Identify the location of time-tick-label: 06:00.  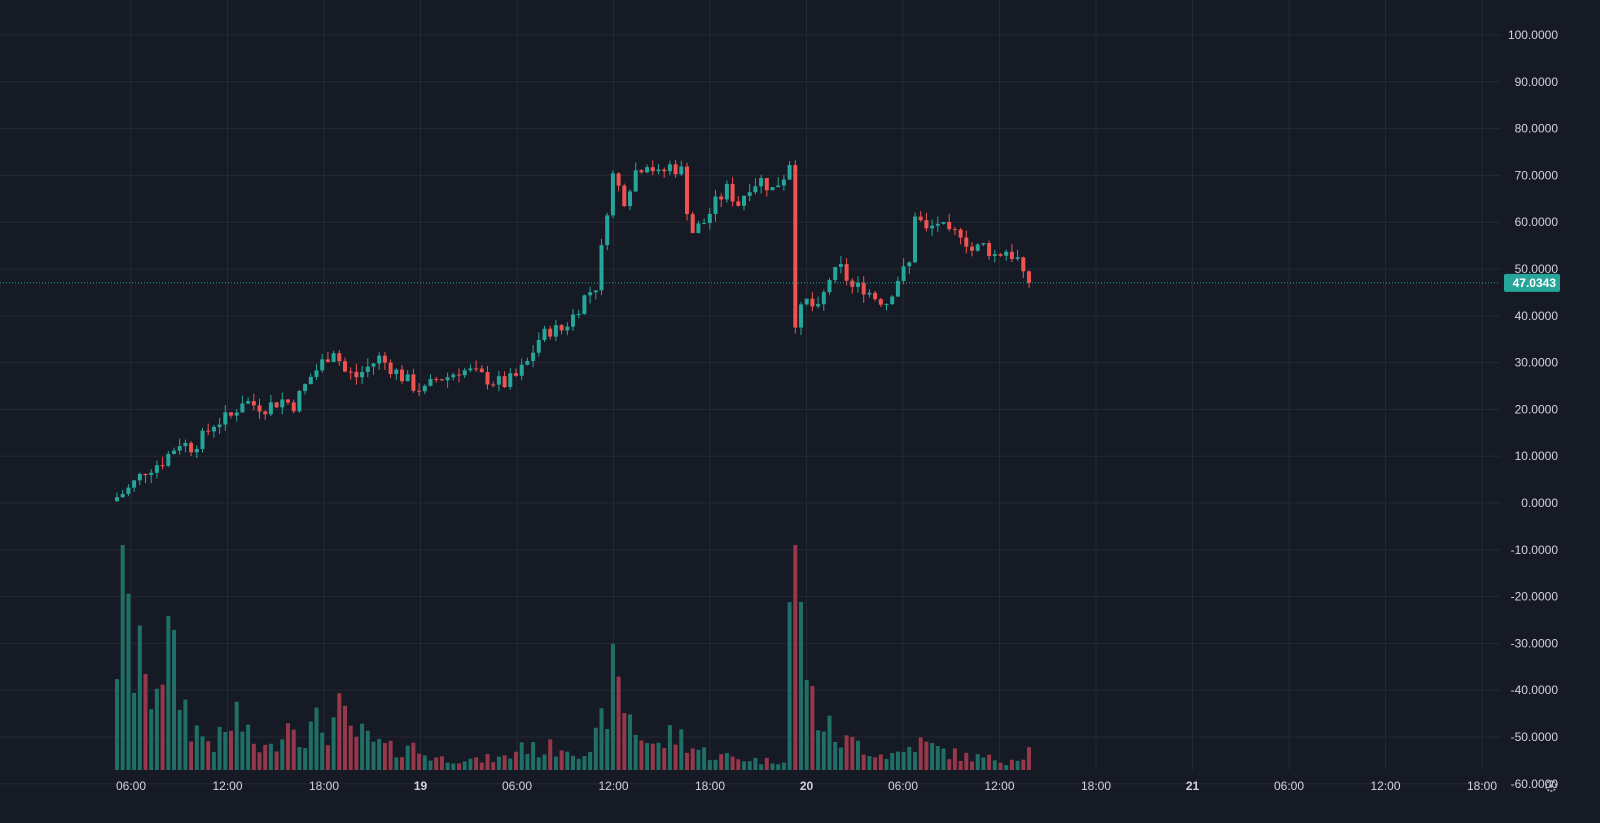
(131, 786).